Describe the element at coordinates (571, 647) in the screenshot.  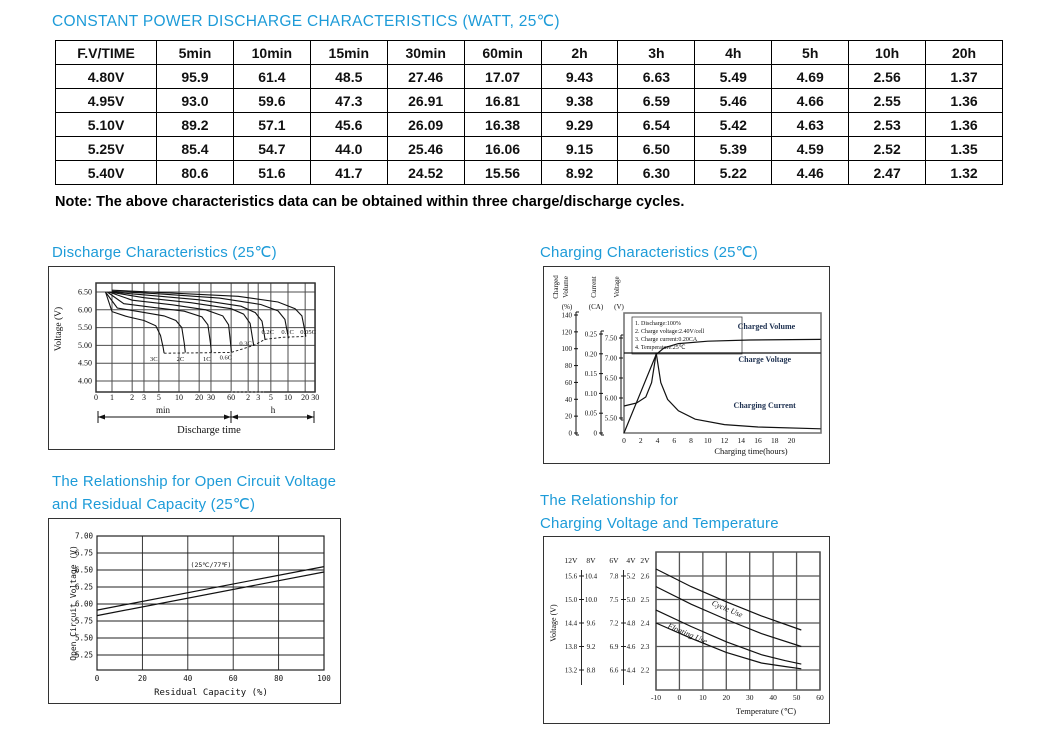
I see `svg-text: 13.8` at that location.